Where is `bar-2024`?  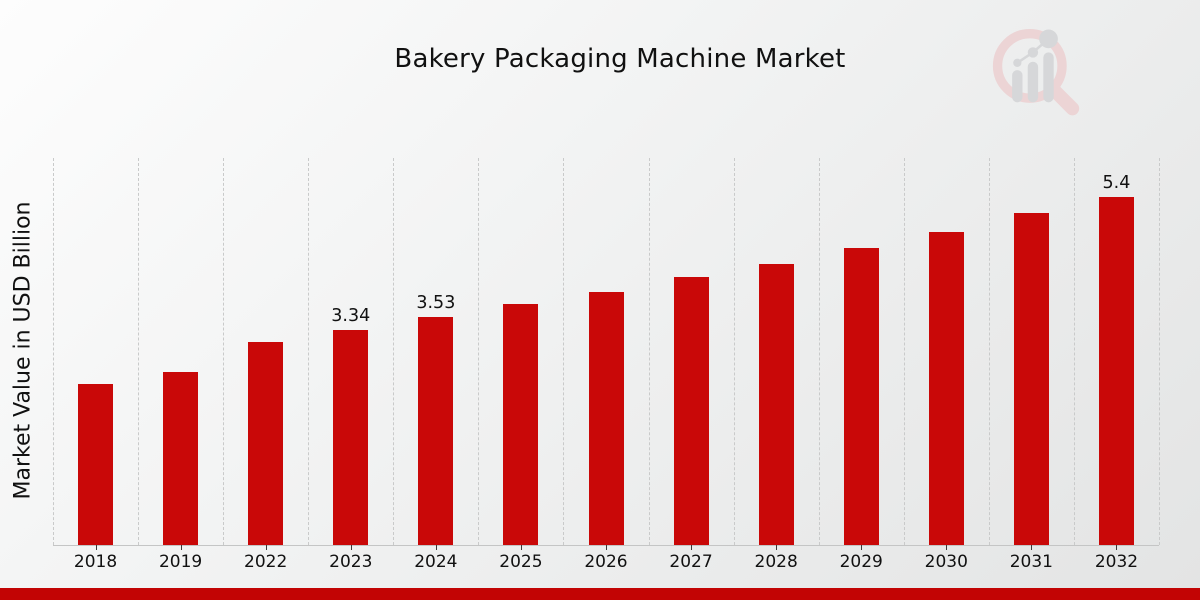 bar-2024 is located at coordinates (436, 431).